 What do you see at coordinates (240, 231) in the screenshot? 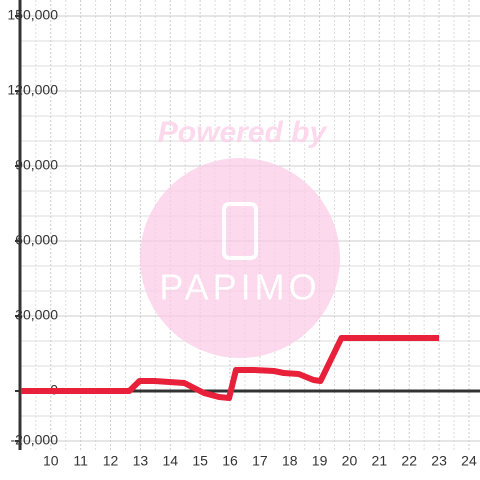
I see `watermark-icon` at bounding box center [240, 231].